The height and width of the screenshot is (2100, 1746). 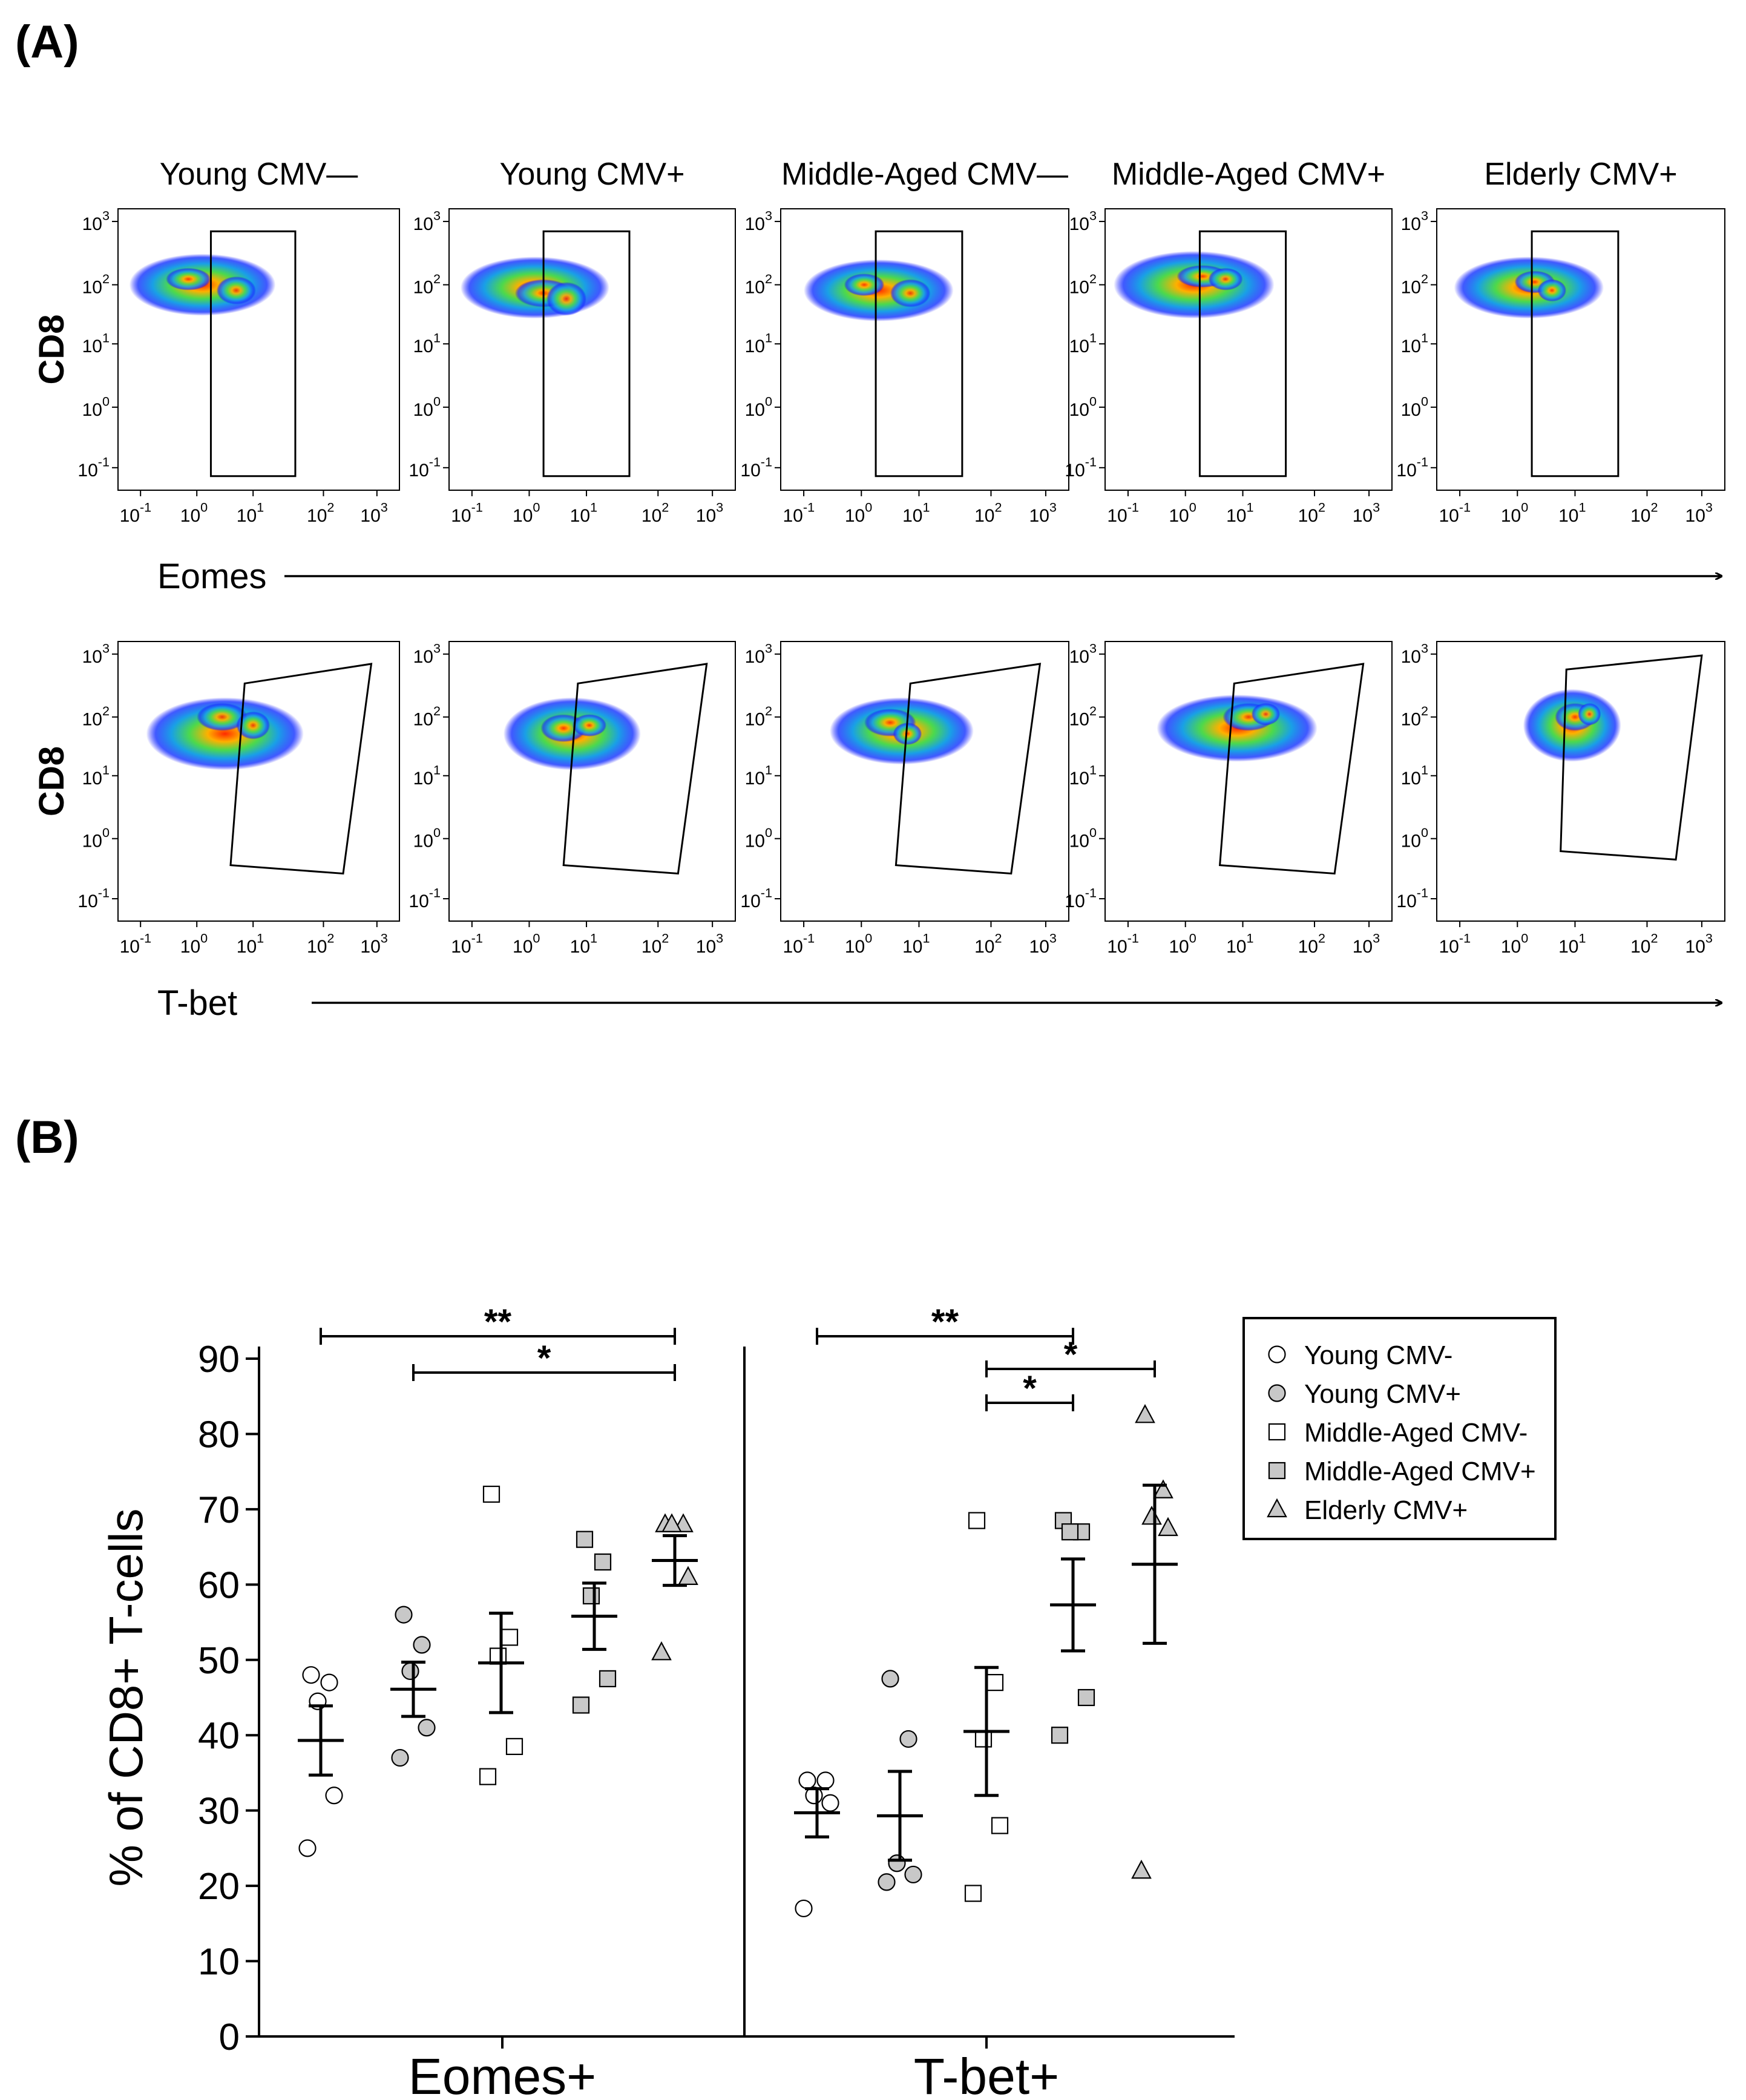 I want to click on legend-label: Young CMV+, so click(x=1382, y=1394).